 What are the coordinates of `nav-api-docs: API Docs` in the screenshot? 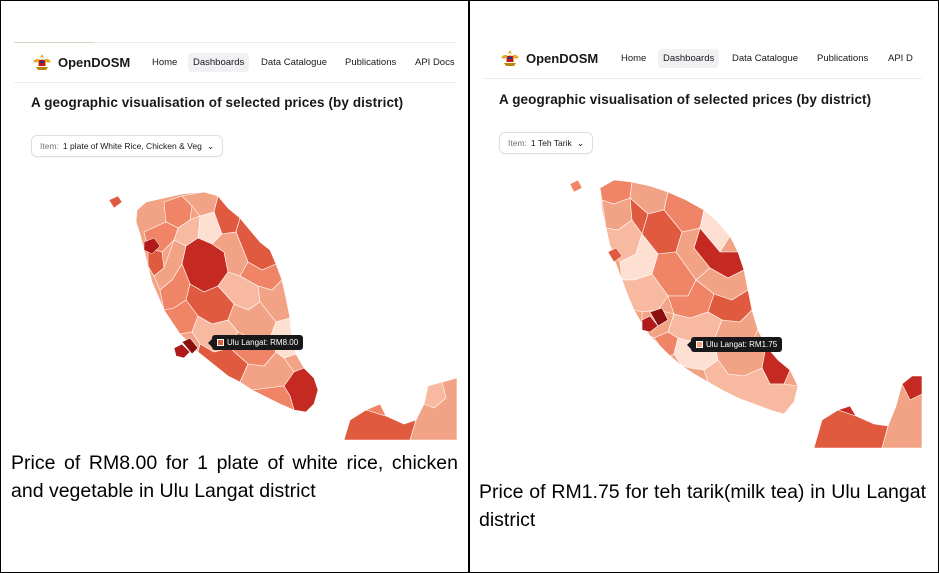 It's located at (435, 62).